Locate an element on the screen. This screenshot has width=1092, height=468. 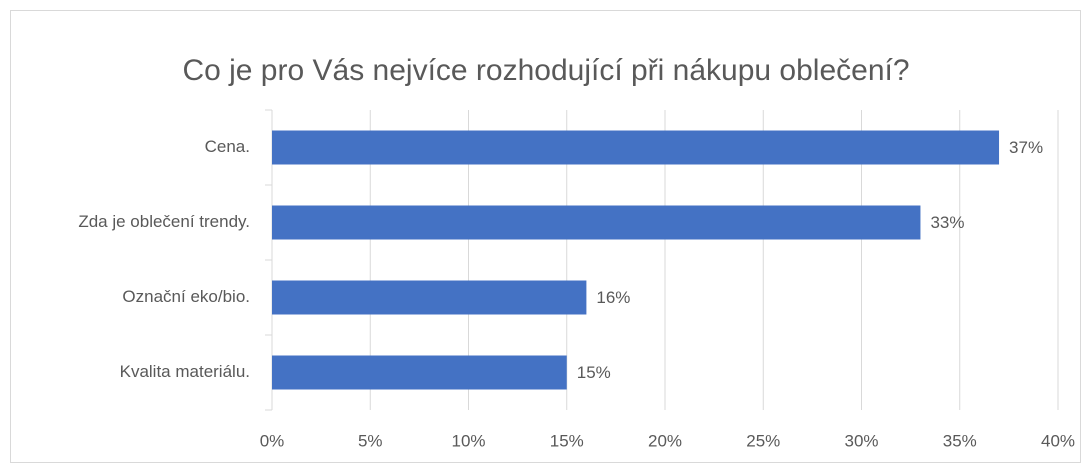
x-tick-label: 15% is located at coordinates (567, 440).